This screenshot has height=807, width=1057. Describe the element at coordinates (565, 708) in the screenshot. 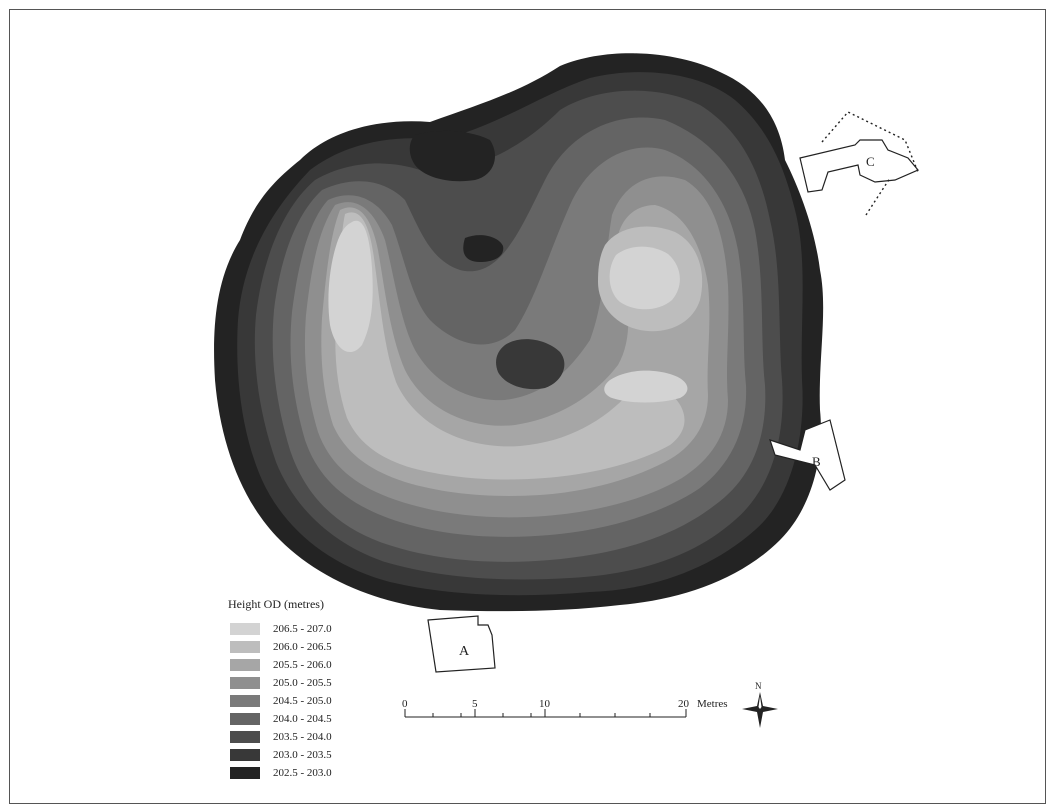

I see `scale-bar: 0 5 10 20 Metres` at that location.